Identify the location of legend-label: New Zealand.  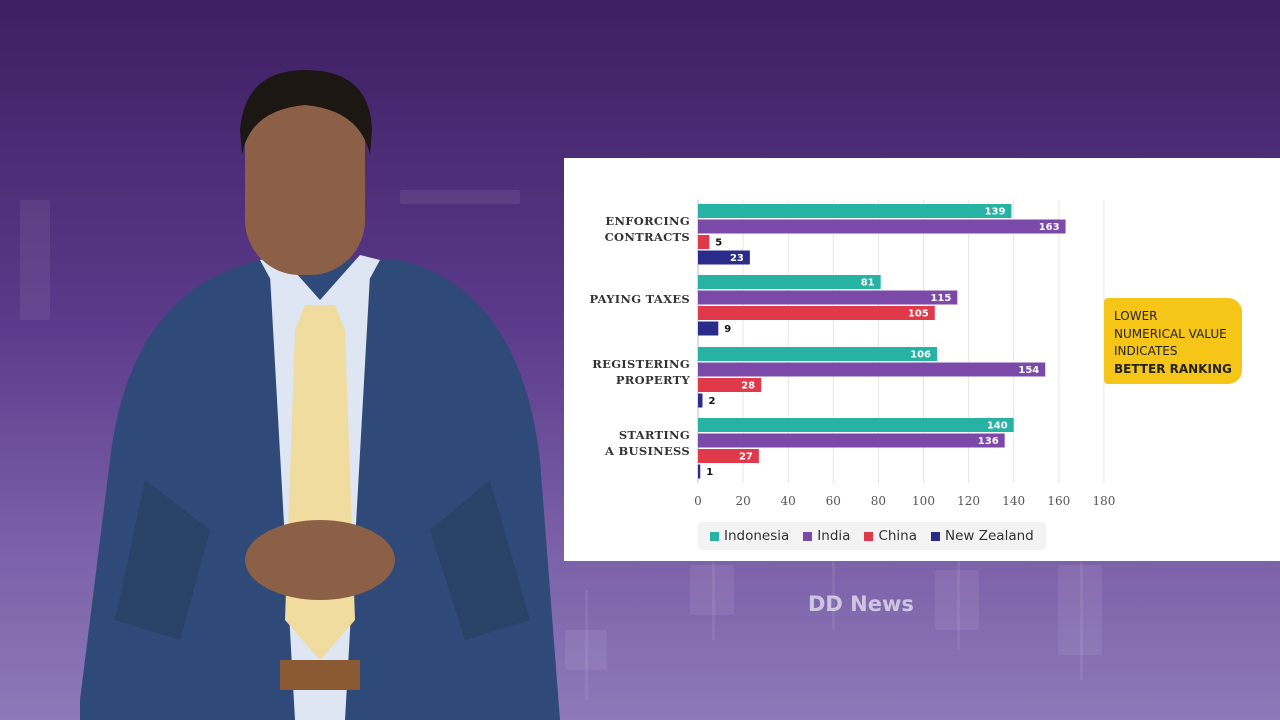
(989, 536).